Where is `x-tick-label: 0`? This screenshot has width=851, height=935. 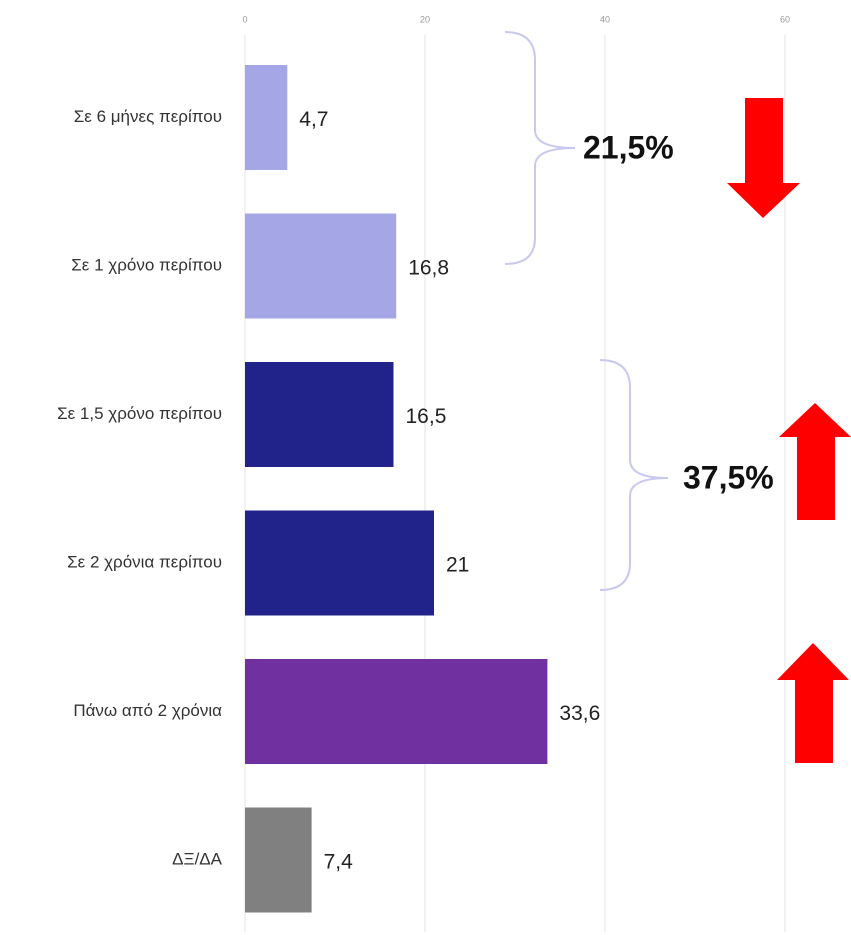 x-tick-label: 0 is located at coordinates (244, 19).